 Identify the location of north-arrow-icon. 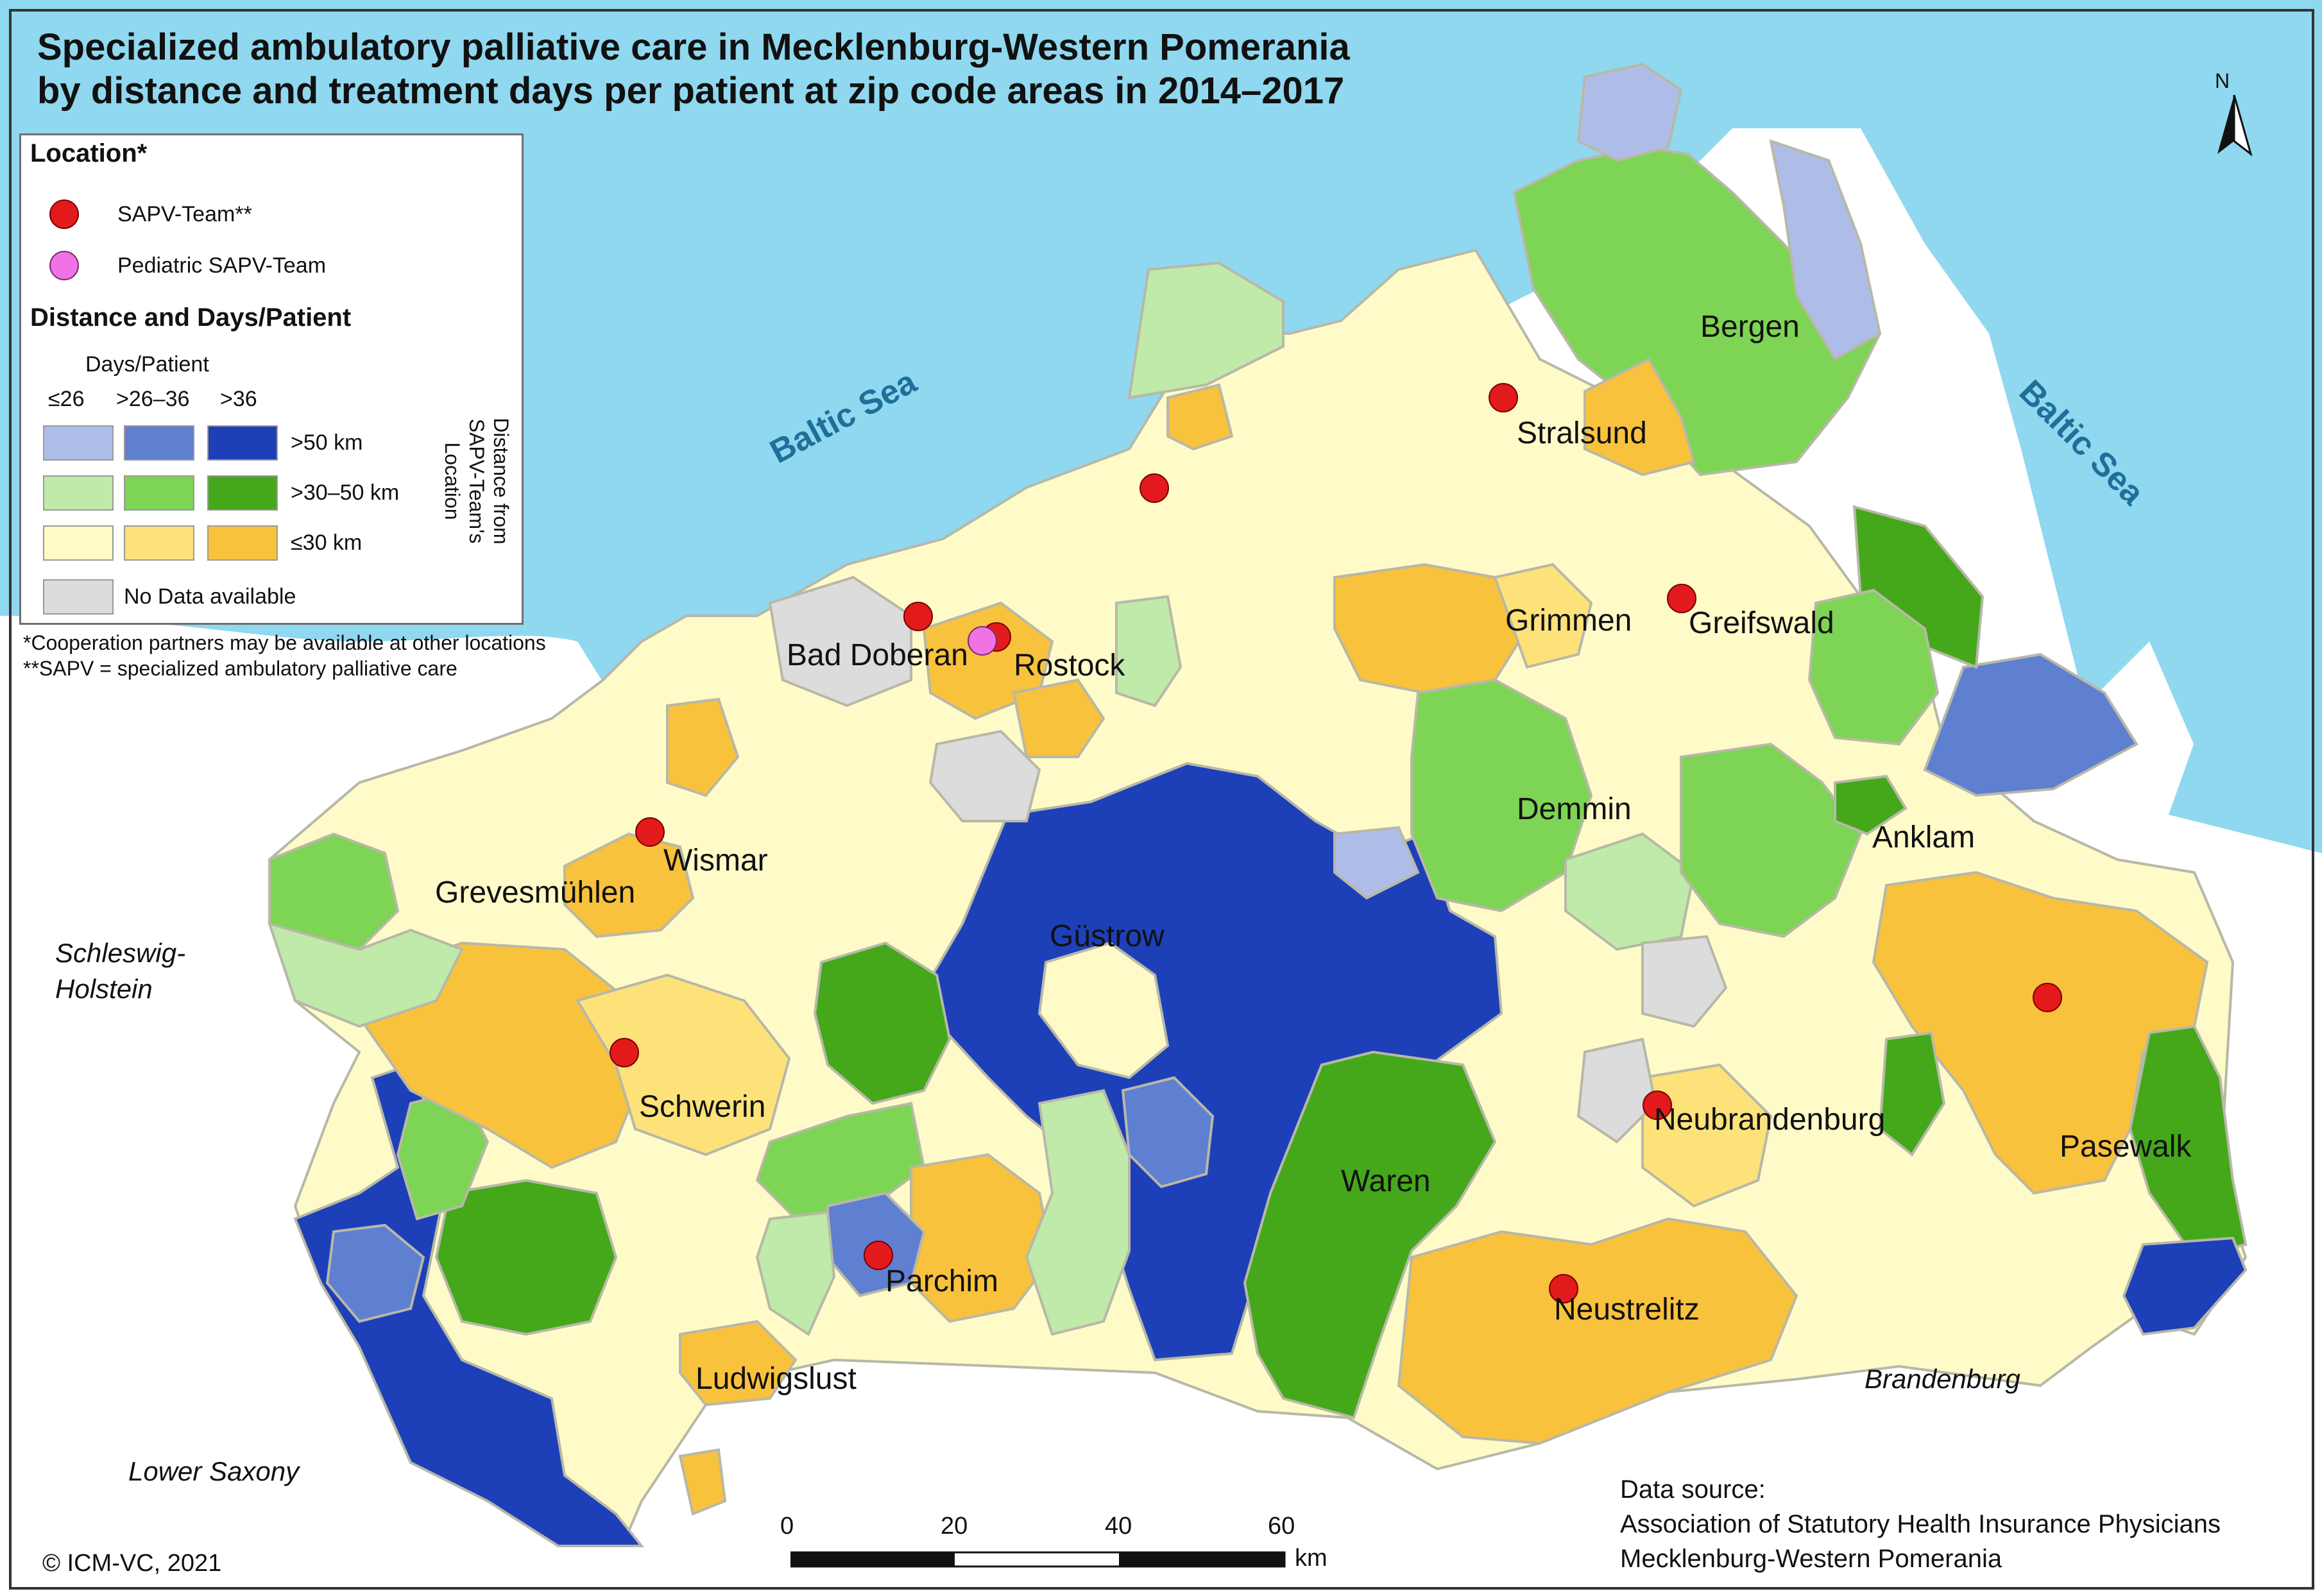
(2235, 126).